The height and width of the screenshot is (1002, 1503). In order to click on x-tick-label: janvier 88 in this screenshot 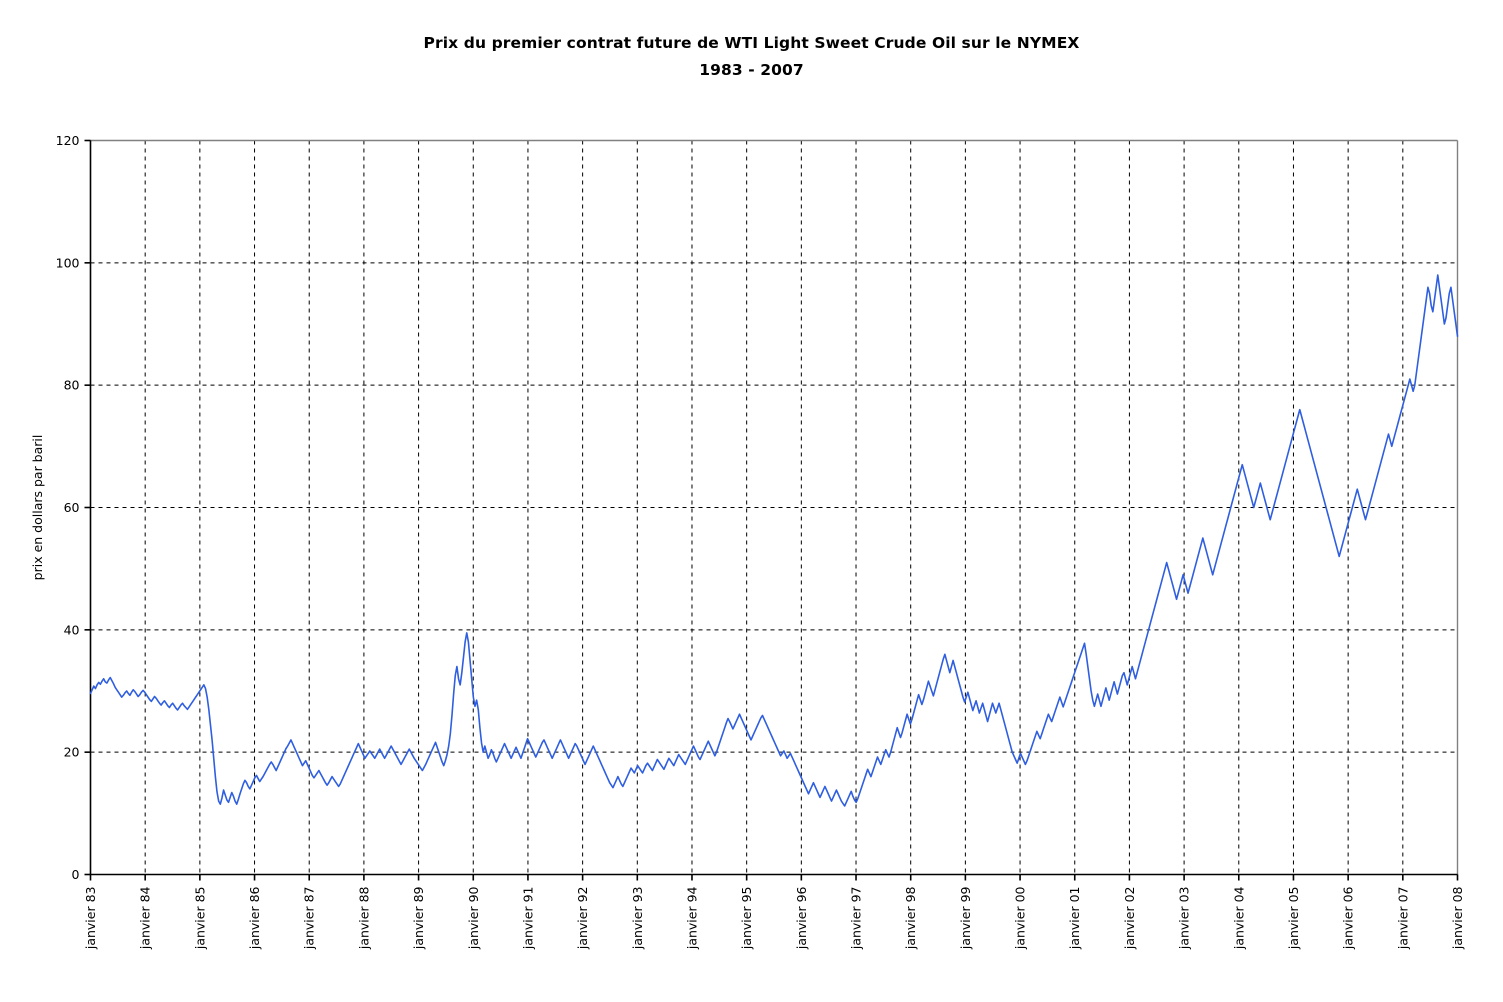, I will do `click(363, 918)`.